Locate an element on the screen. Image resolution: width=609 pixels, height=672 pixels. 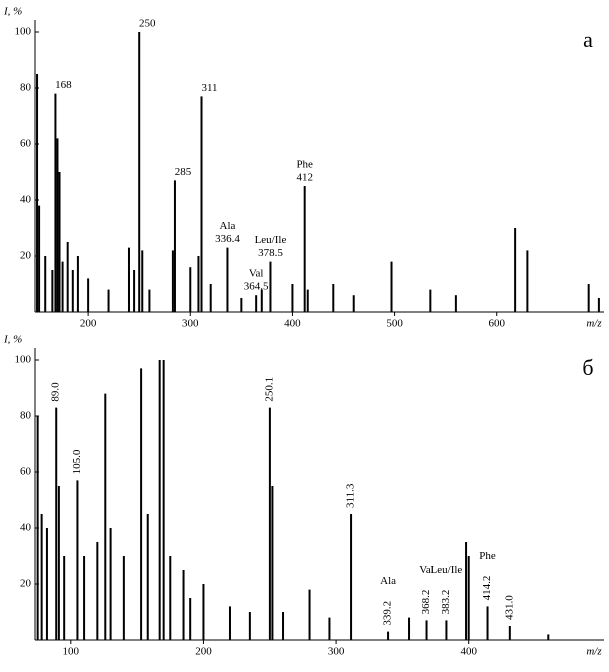
peak-label: 364.5 is located at coordinates (256, 287).